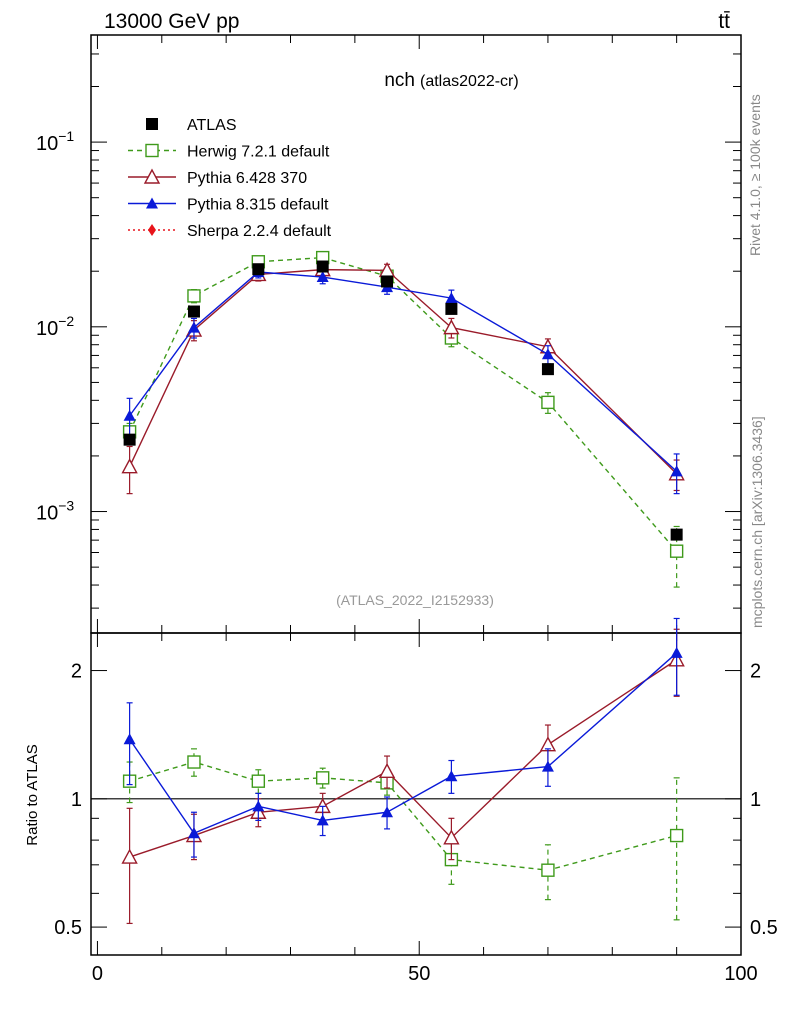 Image resolution: width=786 pixels, height=1024 pixels. I want to click on energy-label: 13000 GeV pp, so click(171, 21).